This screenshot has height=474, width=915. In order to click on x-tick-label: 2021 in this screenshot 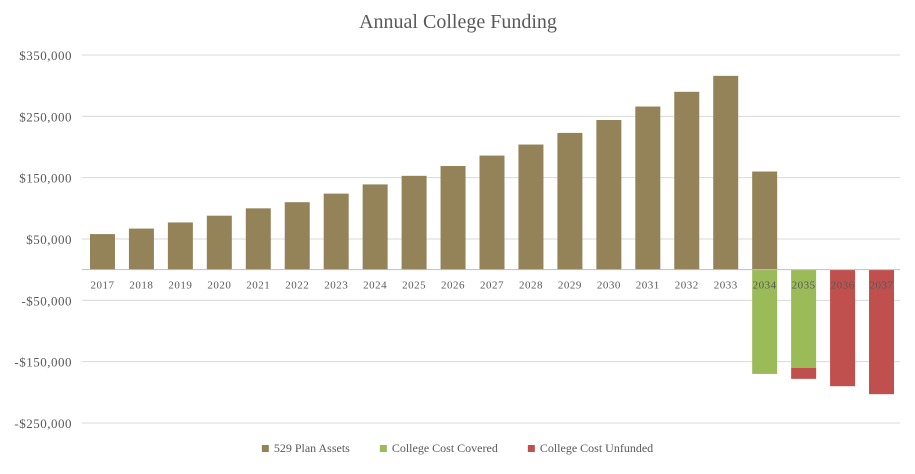, I will do `click(258, 286)`.